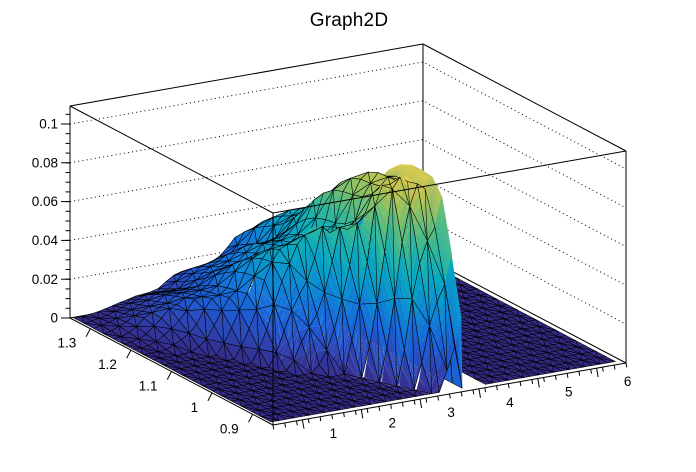 The width and height of the screenshot is (696, 472). Describe the element at coordinates (393, 423) in the screenshot. I see `x-axis-label: 2` at that location.